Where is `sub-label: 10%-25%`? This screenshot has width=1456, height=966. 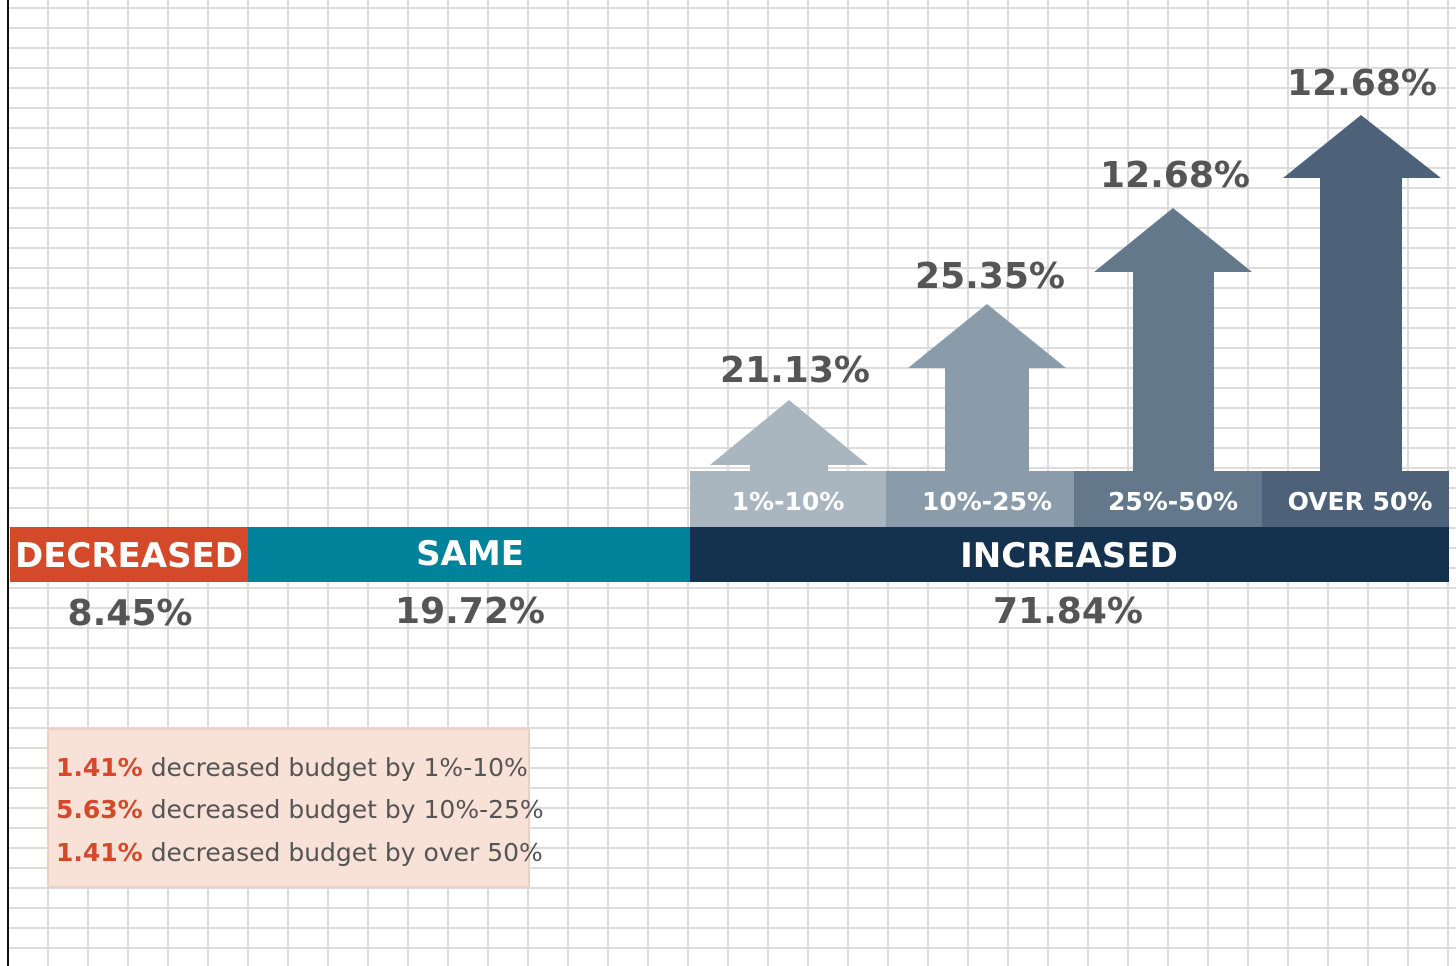 sub-label: 10%-25% is located at coordinates (987, 501).